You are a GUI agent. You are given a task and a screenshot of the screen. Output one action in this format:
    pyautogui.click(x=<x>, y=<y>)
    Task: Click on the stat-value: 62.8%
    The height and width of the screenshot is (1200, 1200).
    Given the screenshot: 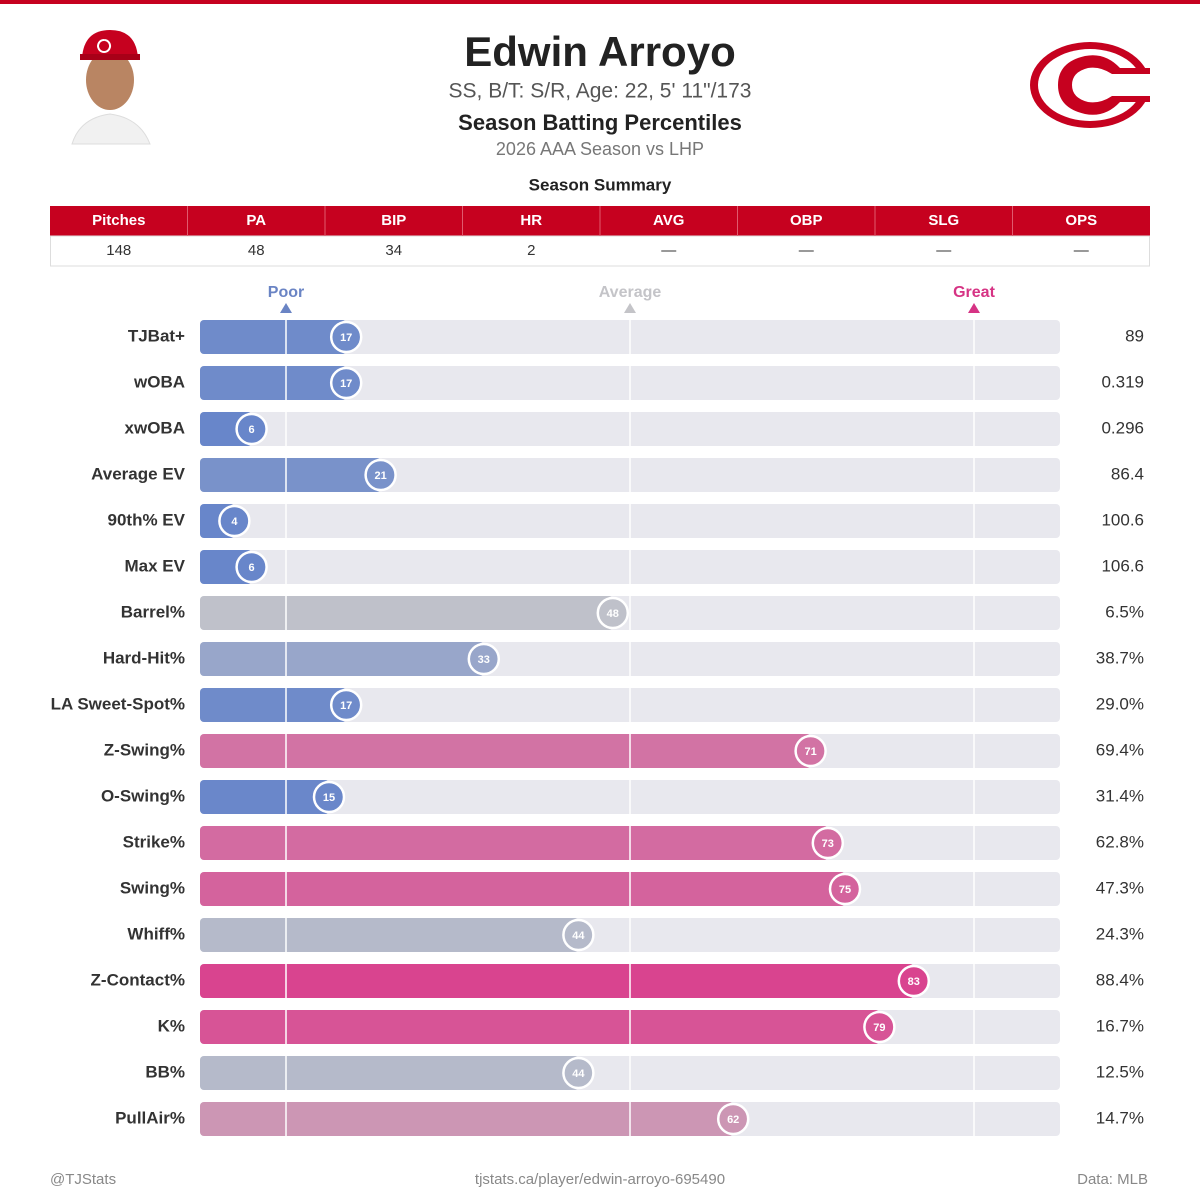 What is the action you would take?
    pyautogui.click(x=1120, y=841)
    